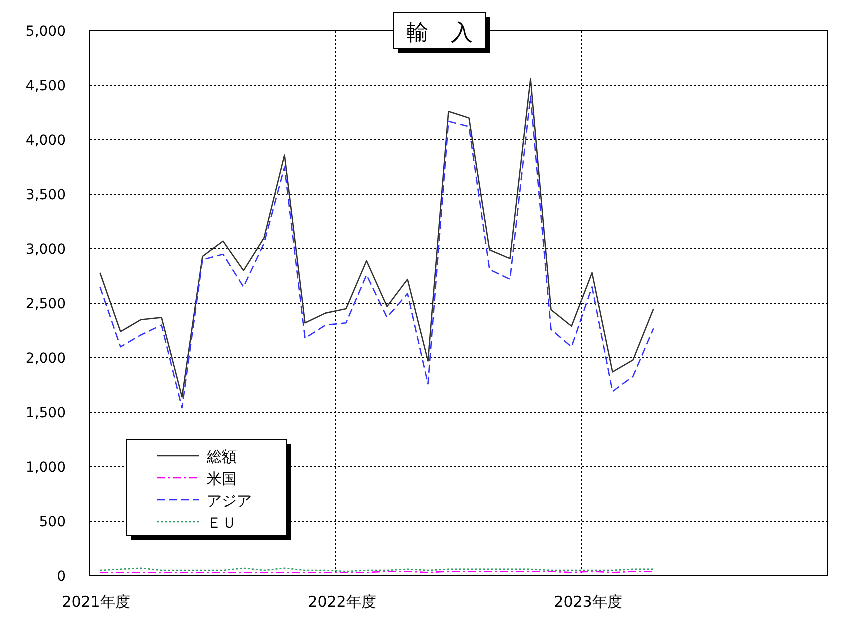 This screenshot has width=868, height=620. I want to click on y-tick-label: 3,500, so click(46, 196).